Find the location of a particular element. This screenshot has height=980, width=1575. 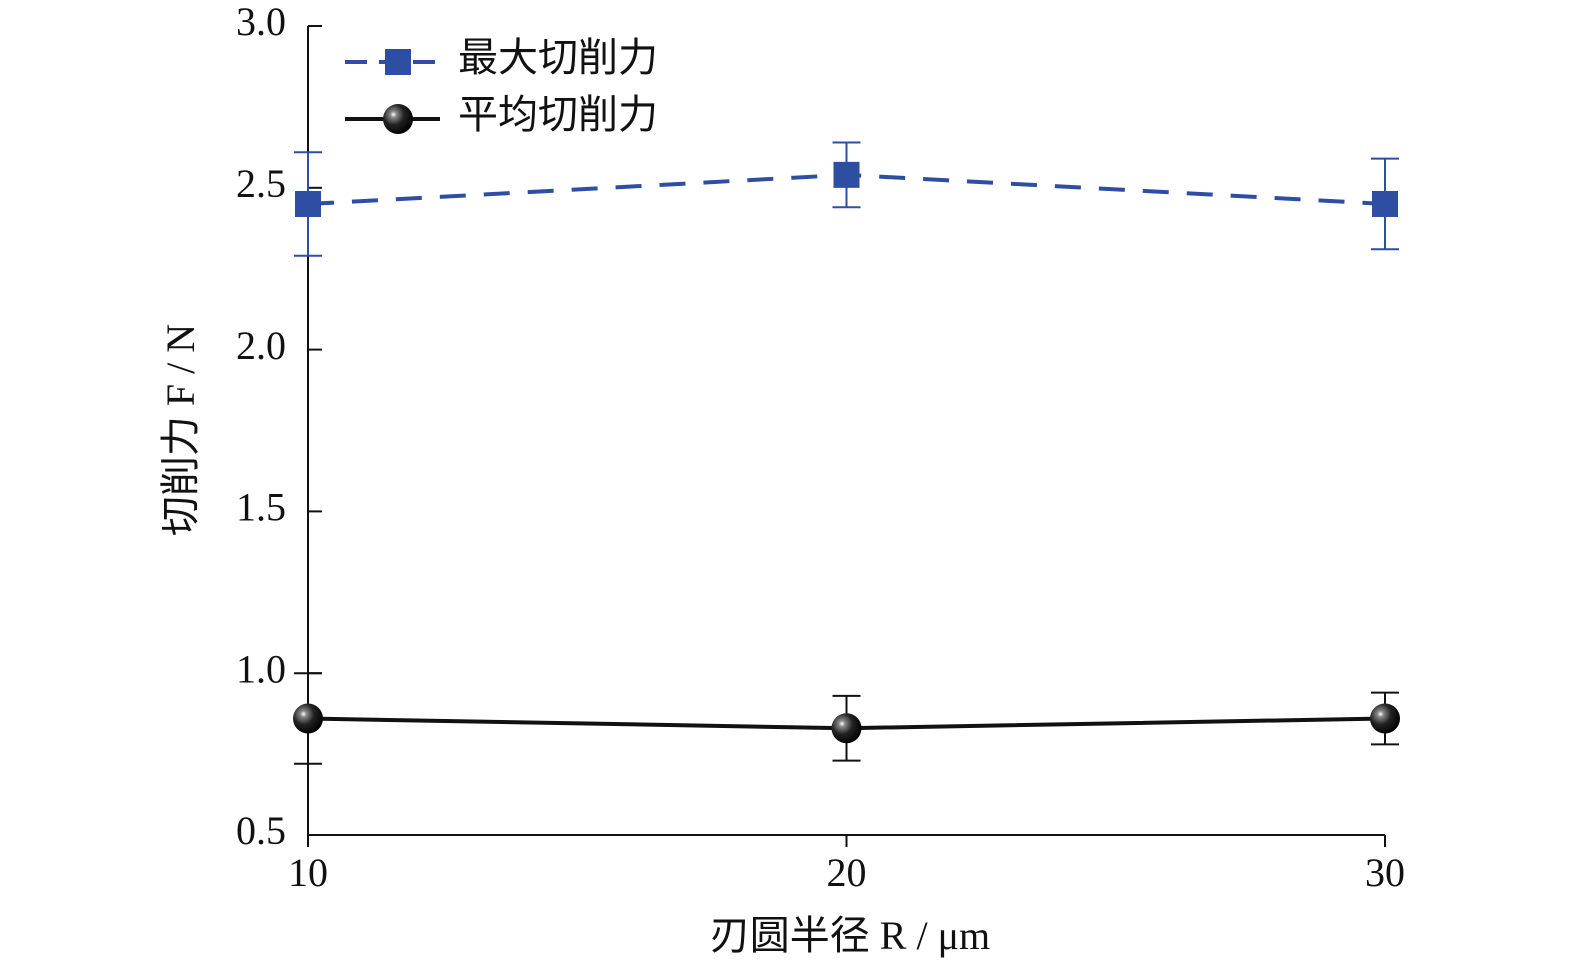

y-tick-label: 2.0 is located at coordinates (261, 345).